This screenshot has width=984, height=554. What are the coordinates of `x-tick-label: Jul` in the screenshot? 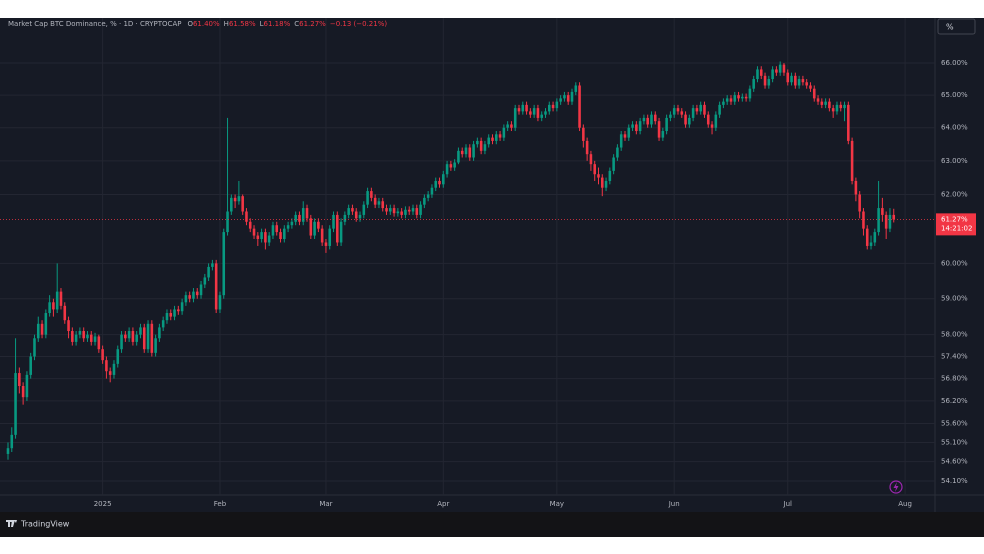 It's located at (788, 504).